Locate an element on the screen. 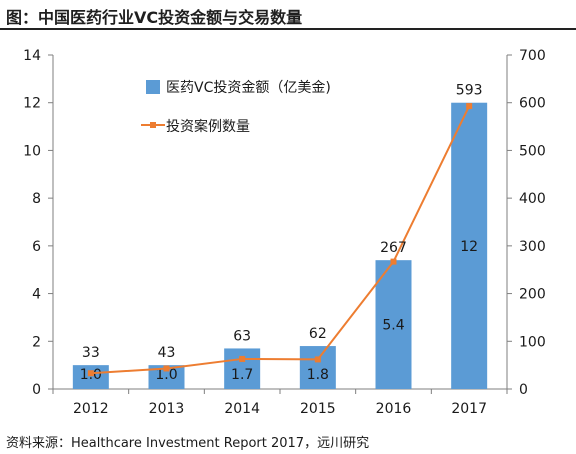 This screenshot has width=576, height=454. line-data-label: 593 is located at coordinates (469, 91).